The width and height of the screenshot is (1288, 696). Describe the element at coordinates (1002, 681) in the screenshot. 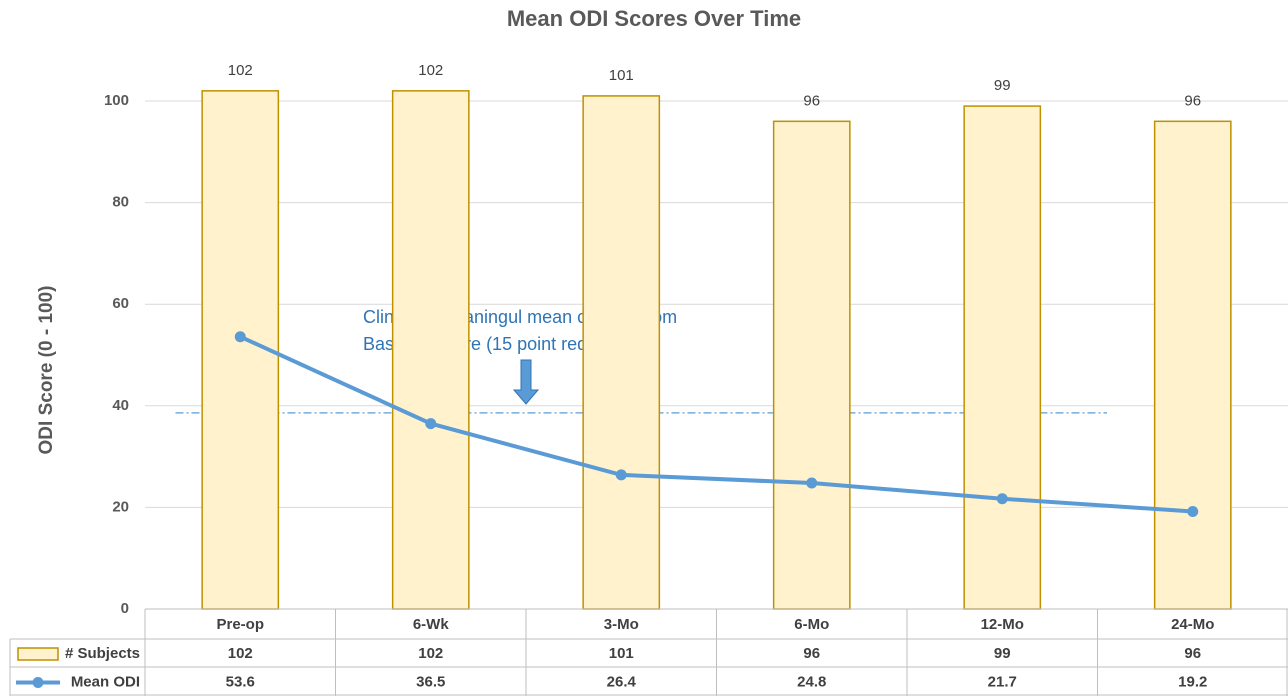

I see `table-cell: 21.7` at that location.